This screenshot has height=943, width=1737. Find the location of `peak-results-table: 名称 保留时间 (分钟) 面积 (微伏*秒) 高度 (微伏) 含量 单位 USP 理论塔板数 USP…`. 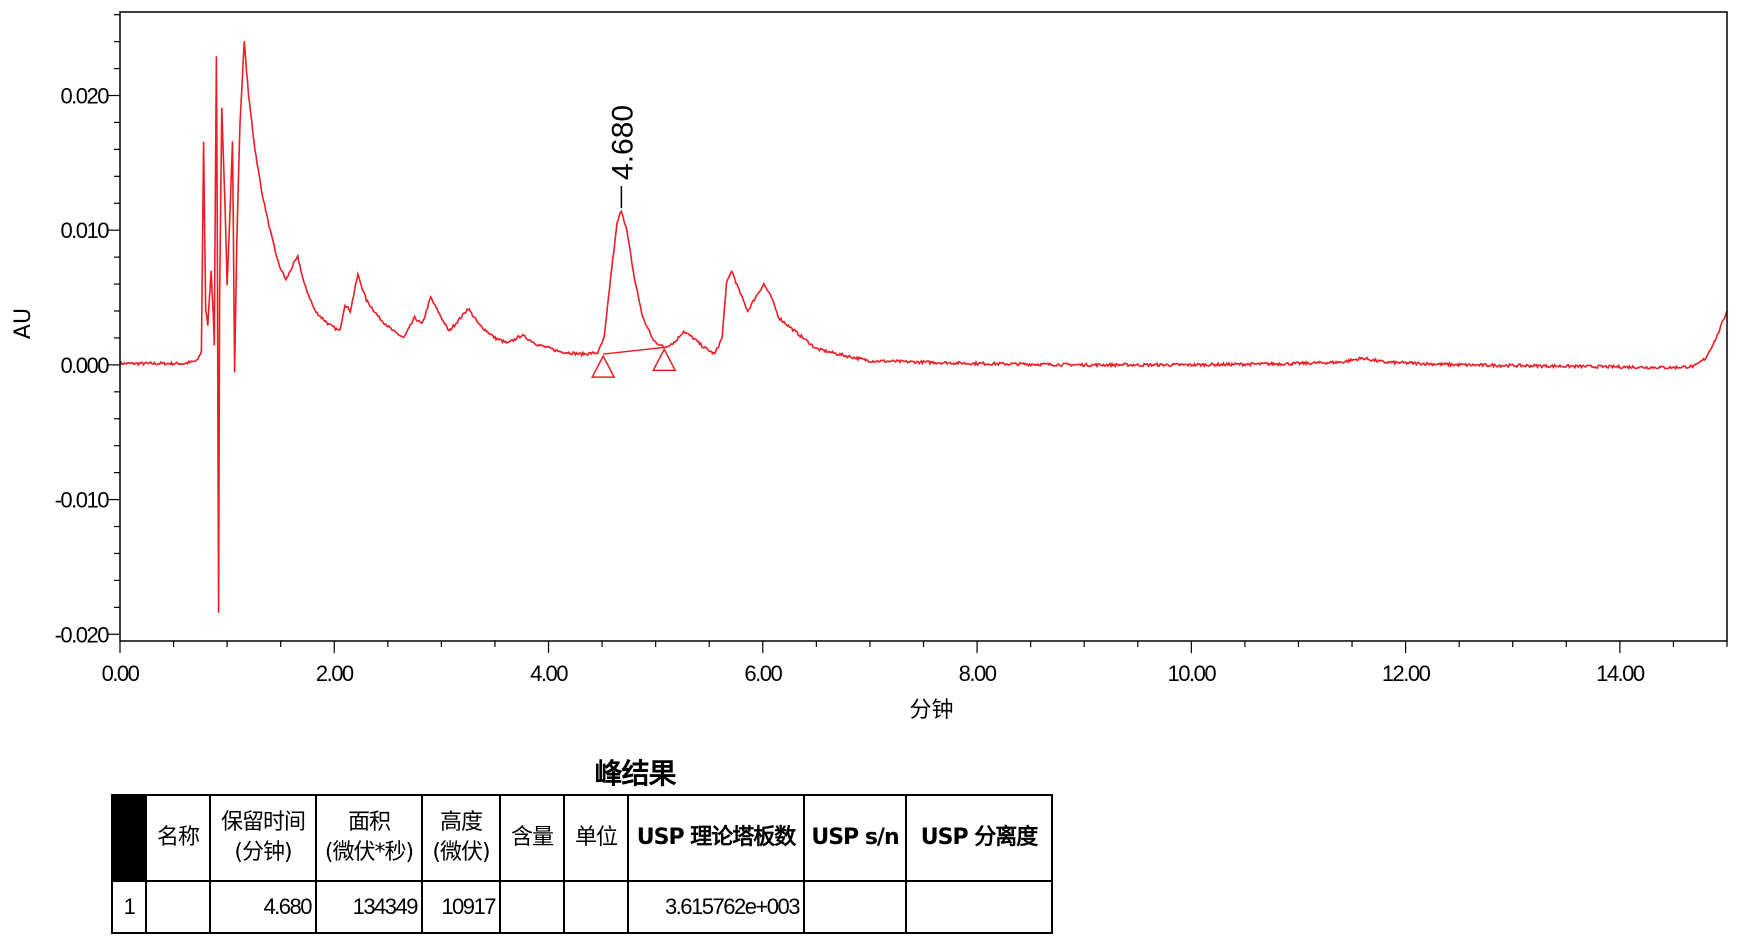

peak-results-table: 名称 保留时间 (分钟) 面积 (微伏*秒) 高度 (微伏) 含量 单位 USP 理论塔板数 USP… is located at coordinates (582, 864).